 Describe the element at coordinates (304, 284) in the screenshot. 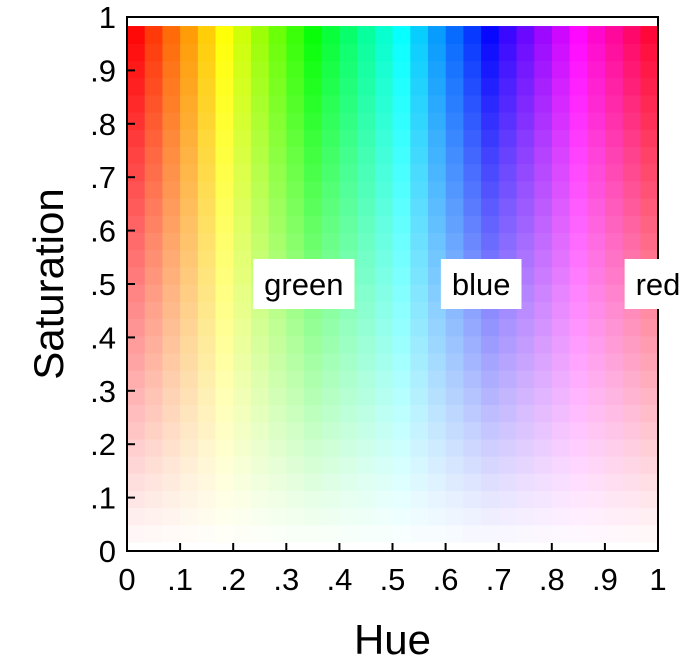

I see `annotation-green: green` at that location.